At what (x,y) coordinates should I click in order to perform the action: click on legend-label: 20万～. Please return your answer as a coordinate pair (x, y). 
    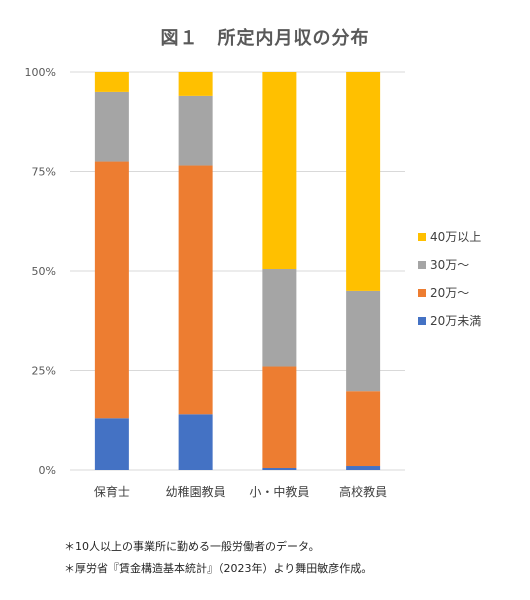
    Looking at the image, I should click on (449, 293).